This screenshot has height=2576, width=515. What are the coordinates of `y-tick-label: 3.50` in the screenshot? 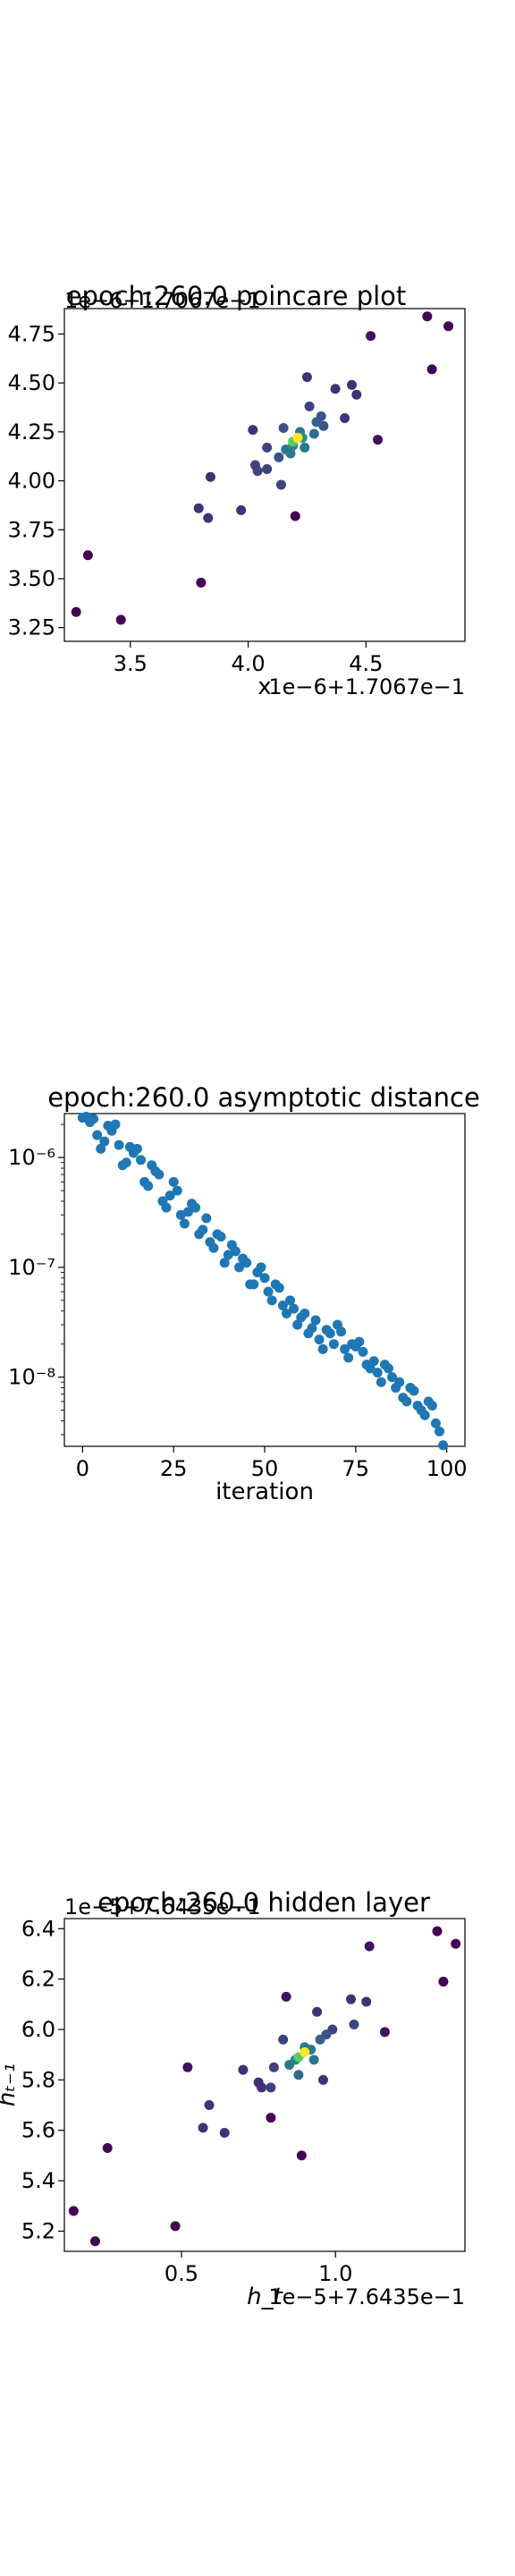 It's located at (32, 578).